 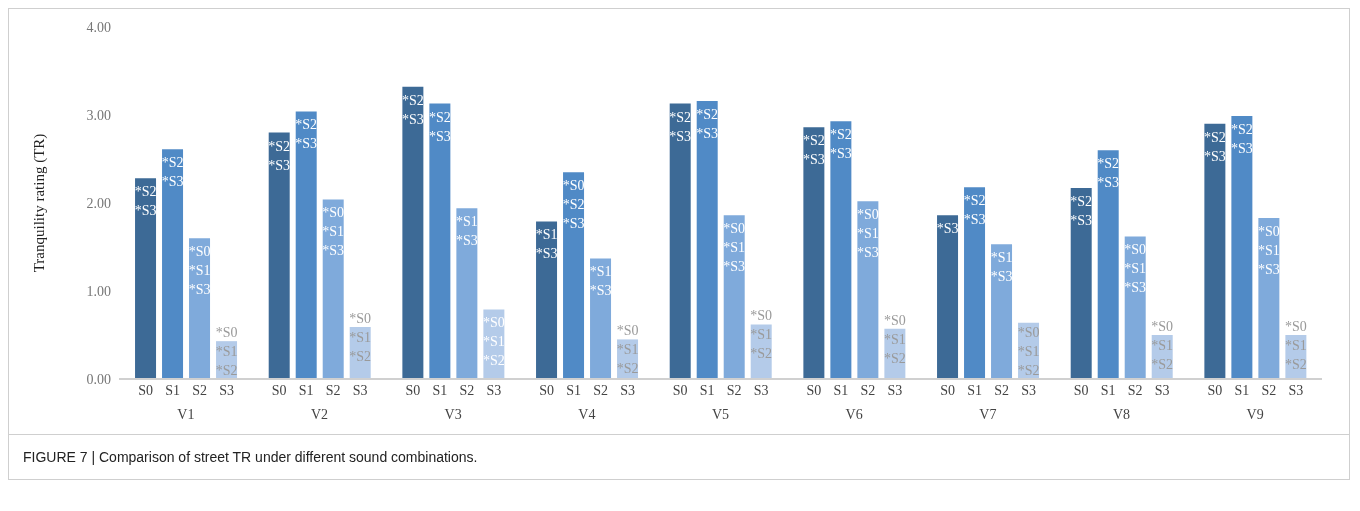 I want to click on data-label: *S0 *S2 *S3, so click(x=573, y=205).